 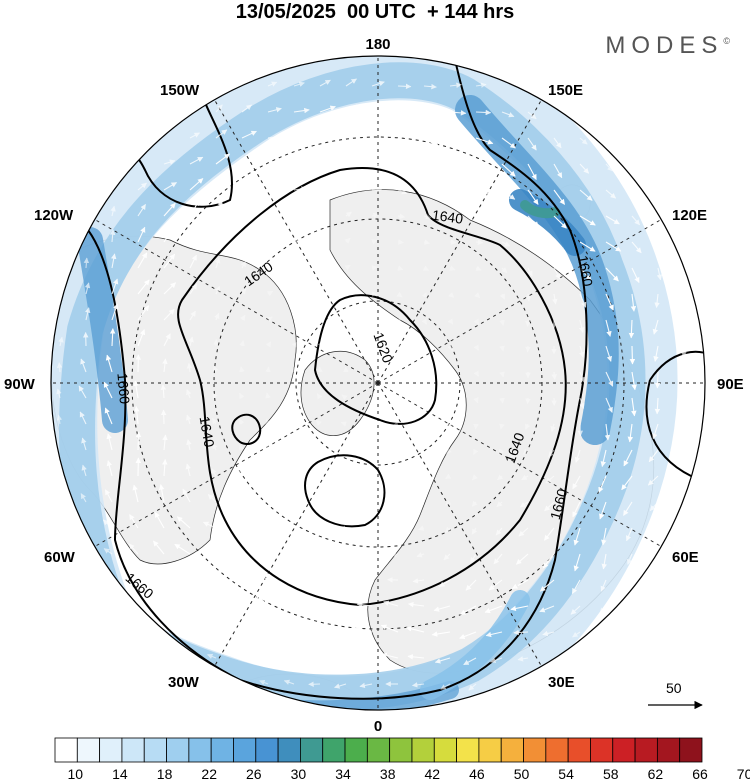 I want to click on colorbar-tick-label: 58, so click(x=611, y=774).